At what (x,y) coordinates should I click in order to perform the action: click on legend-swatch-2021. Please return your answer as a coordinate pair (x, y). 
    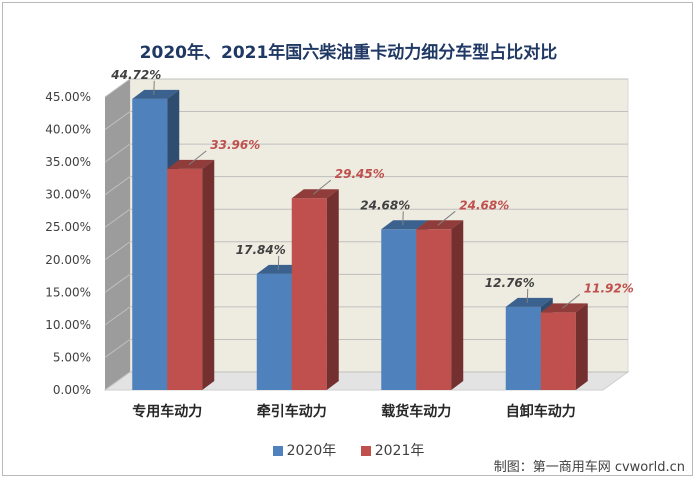
    Looking at the image, I should click on (365, 451).